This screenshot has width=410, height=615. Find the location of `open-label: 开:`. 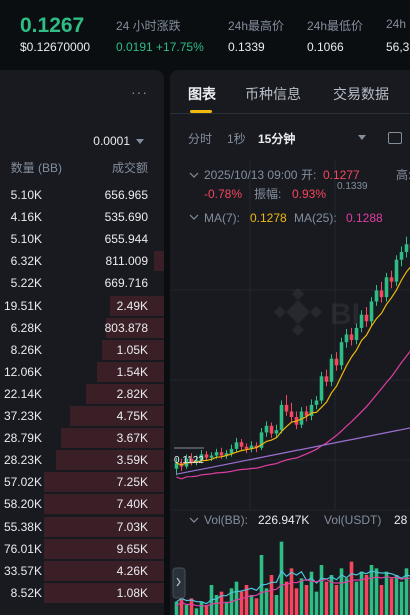

open-label: 开: is located at coordinates (308, 175).